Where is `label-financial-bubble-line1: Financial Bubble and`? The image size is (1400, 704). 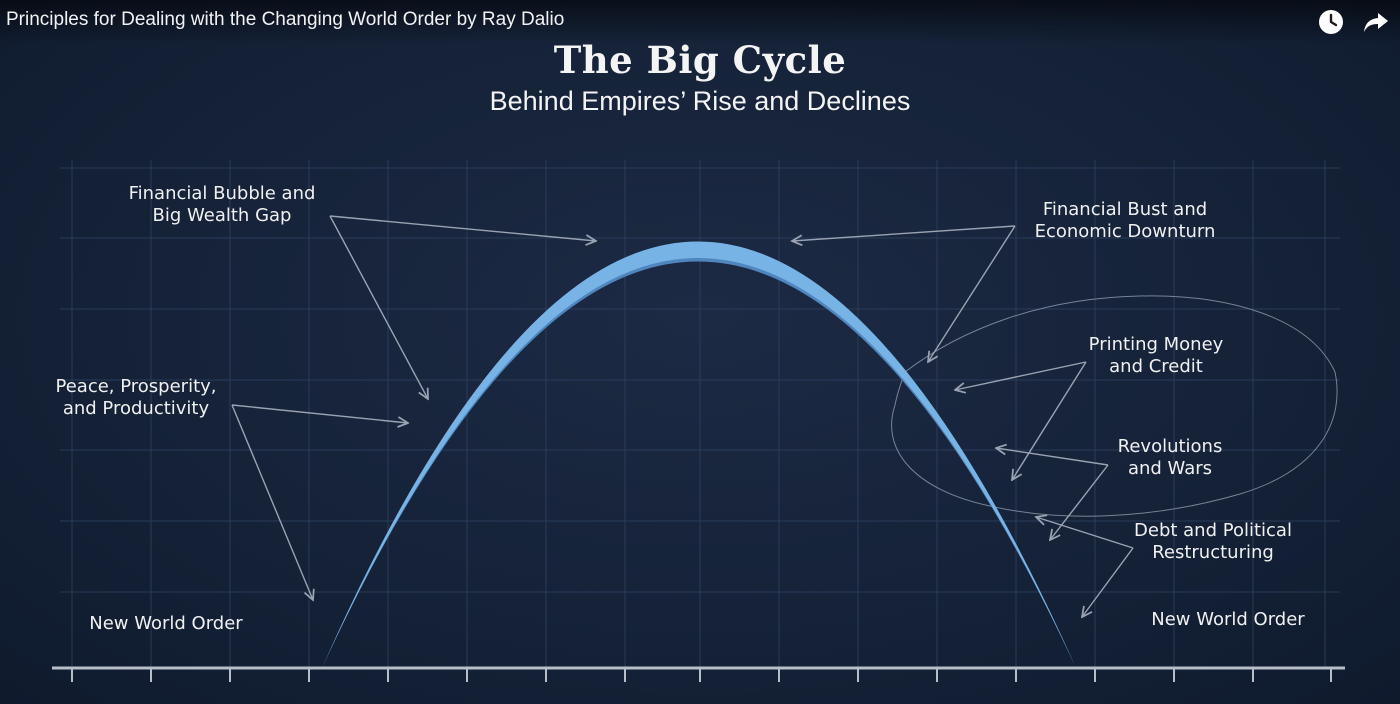 label-financial-bubble-line1: Financial Bubble and is located at coordinates (222, 193).